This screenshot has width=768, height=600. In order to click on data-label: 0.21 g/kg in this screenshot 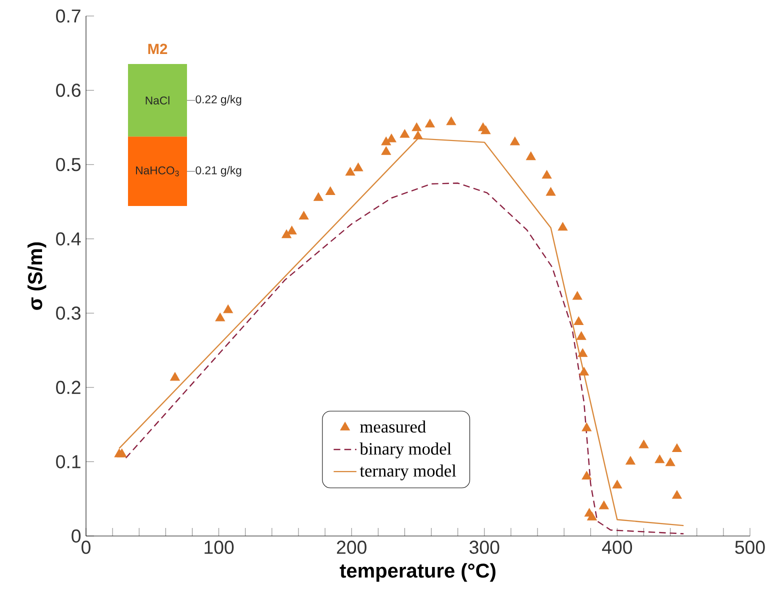, I will do `click(219, 171)`.